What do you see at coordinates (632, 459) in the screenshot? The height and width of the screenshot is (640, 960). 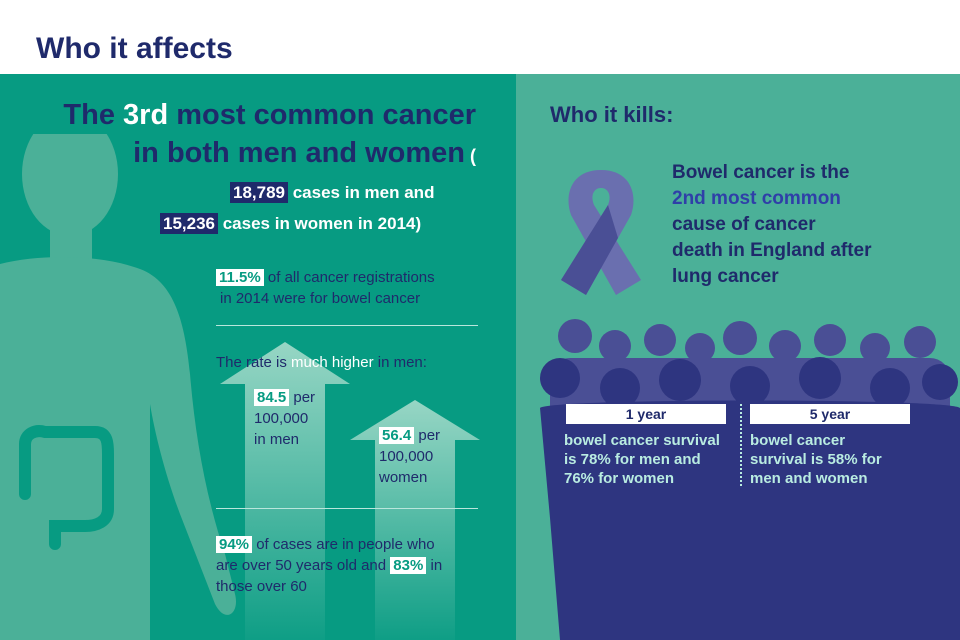 I see `year1-line2: is 78% for men and` at bounding box center [632, 459].